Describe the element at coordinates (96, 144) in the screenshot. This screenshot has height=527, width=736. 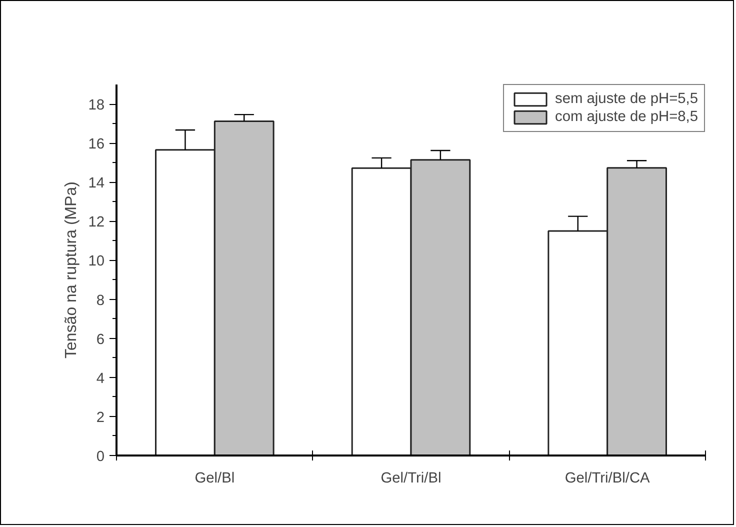
I see `y-tick-label: 16` at that location.